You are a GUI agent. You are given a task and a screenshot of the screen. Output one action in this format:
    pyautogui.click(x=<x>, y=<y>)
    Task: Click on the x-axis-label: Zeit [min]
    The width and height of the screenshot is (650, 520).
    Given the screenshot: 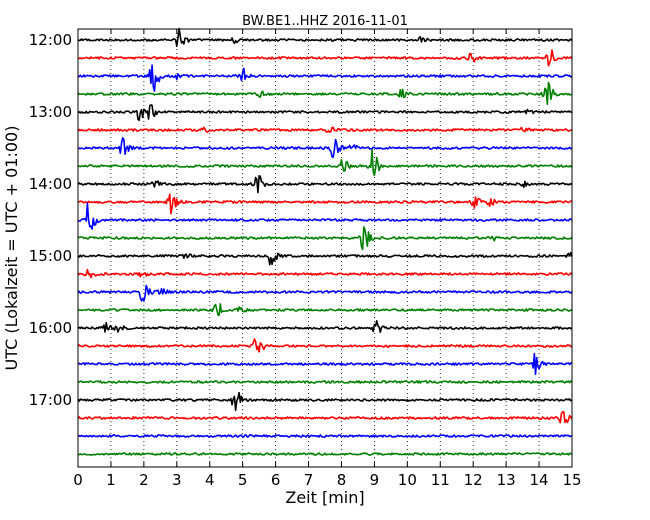 What is the action you would take?
    pyautogui.click(x=324, y=497)
    